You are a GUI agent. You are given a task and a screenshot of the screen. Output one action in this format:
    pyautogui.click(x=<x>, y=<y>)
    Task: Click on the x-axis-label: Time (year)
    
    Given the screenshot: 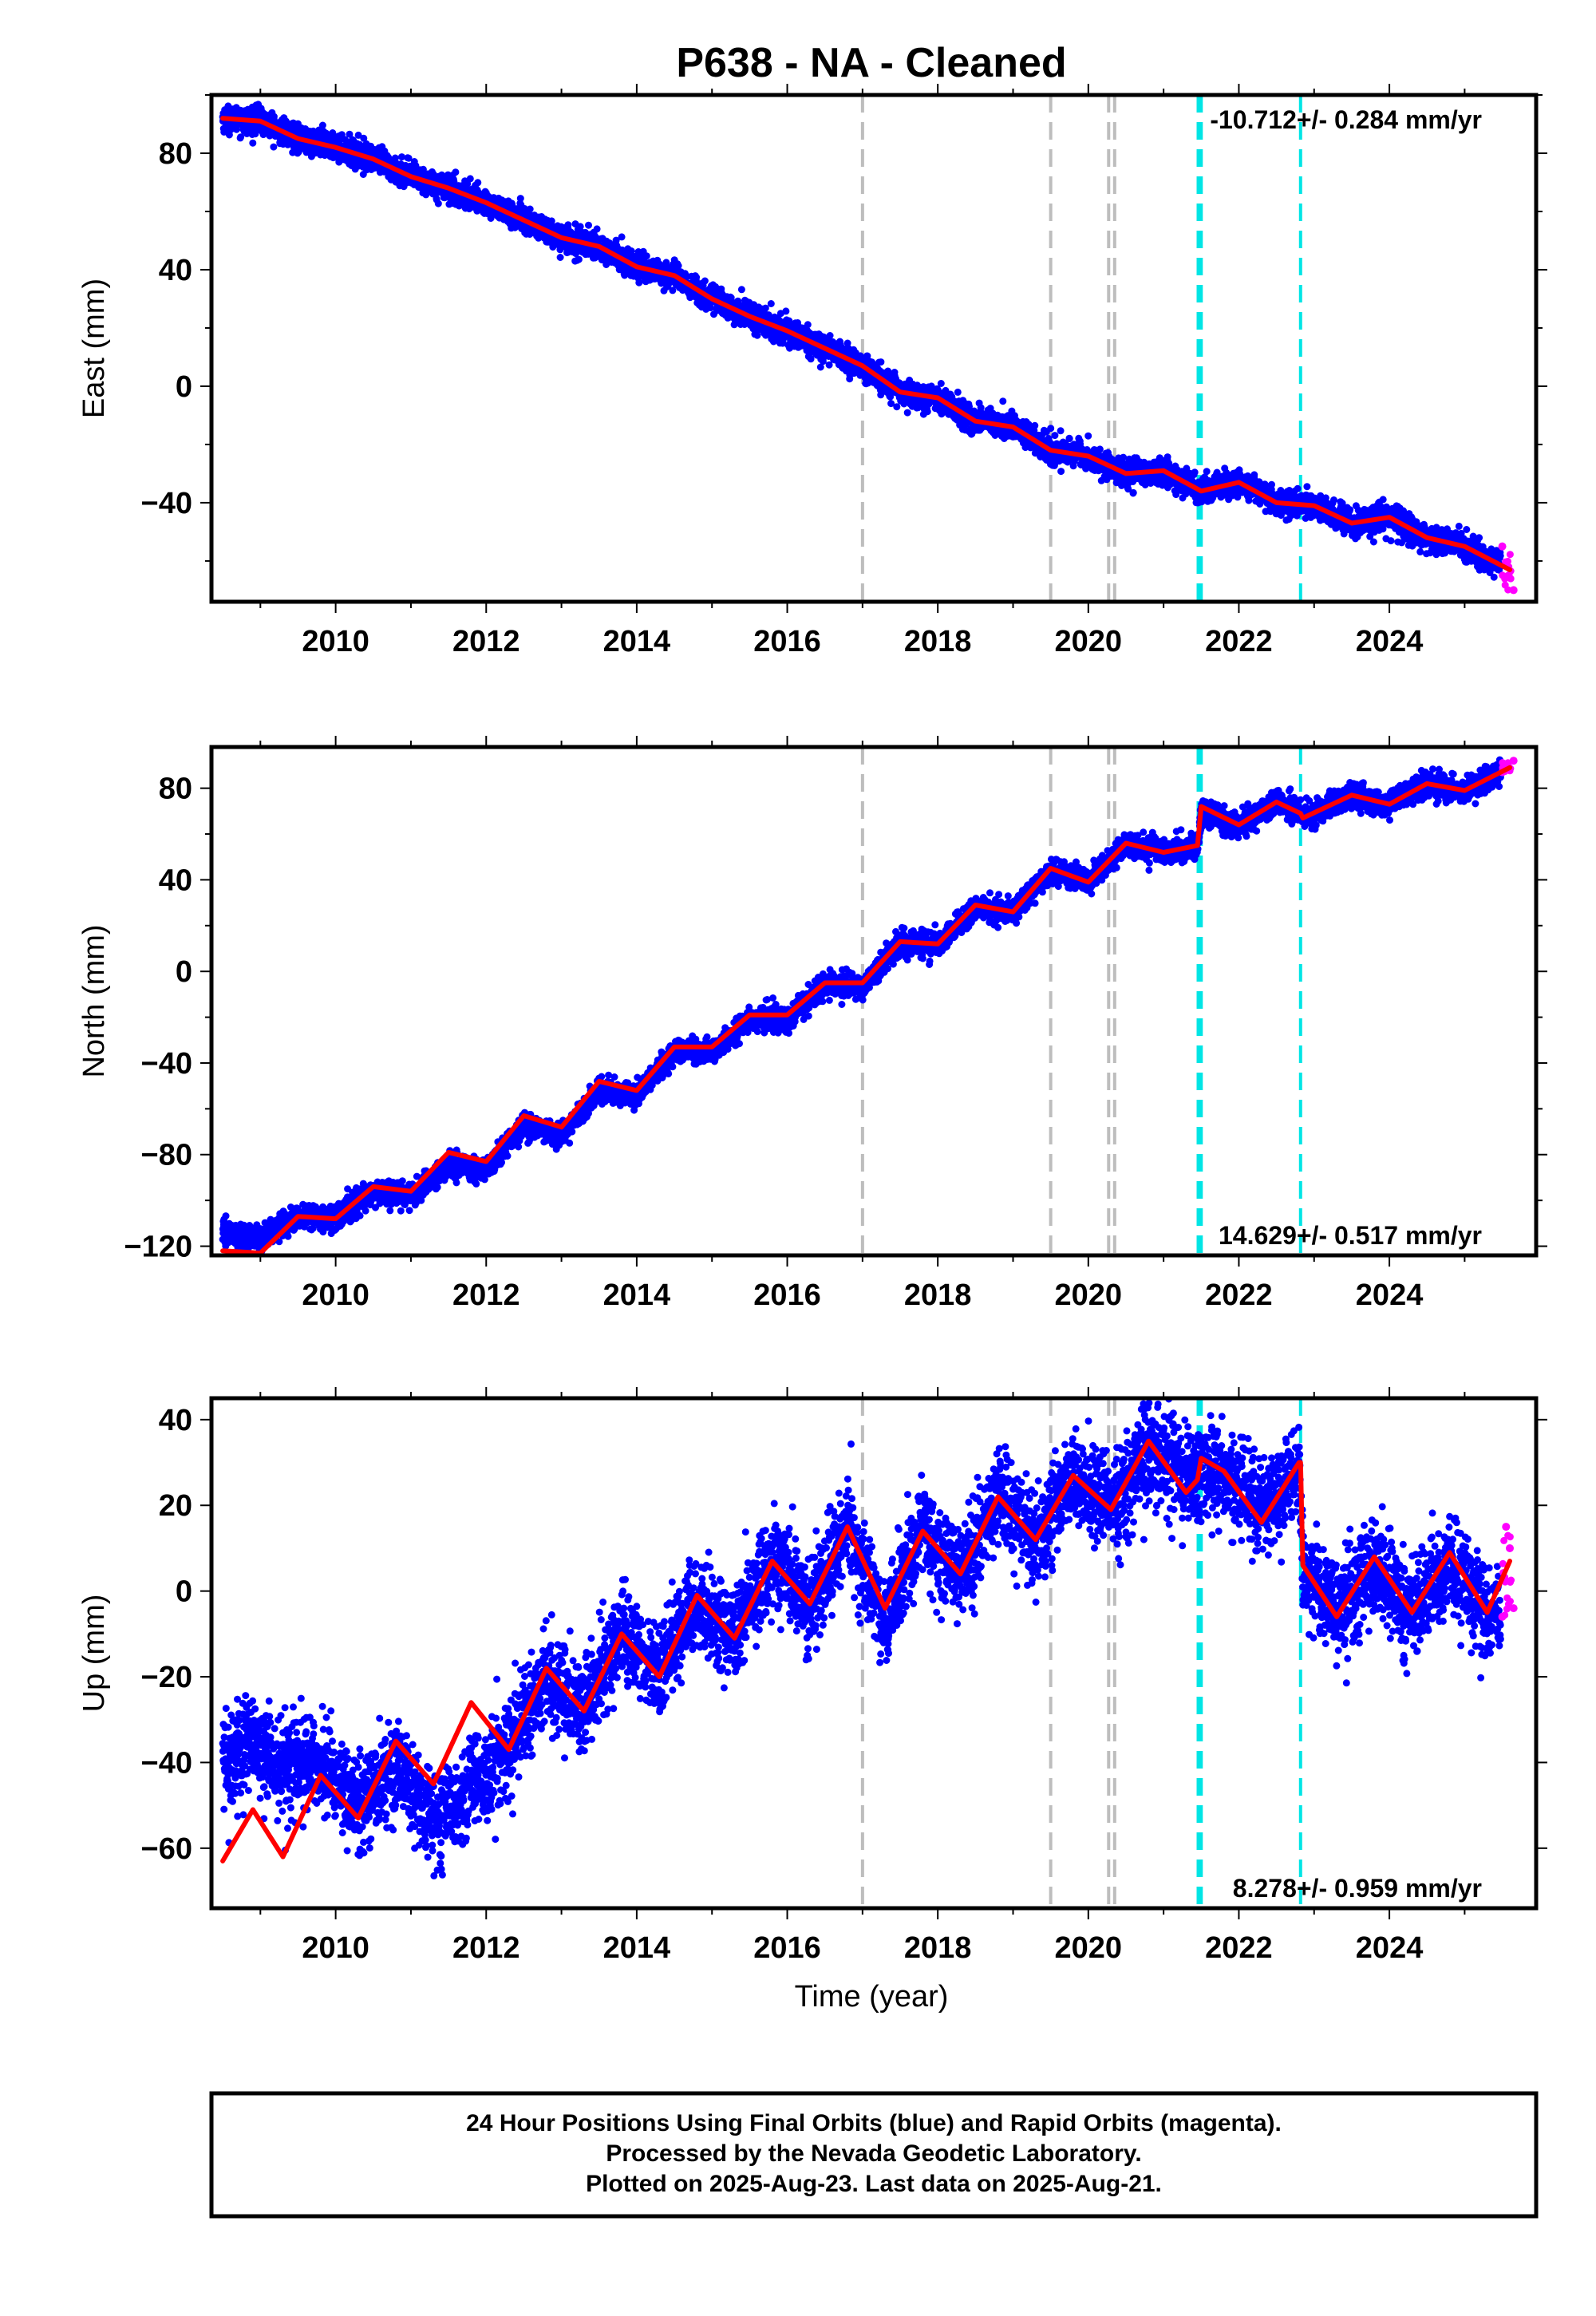 What is the action you would take?
    pyautogui.click(x=872, y=1997)
    